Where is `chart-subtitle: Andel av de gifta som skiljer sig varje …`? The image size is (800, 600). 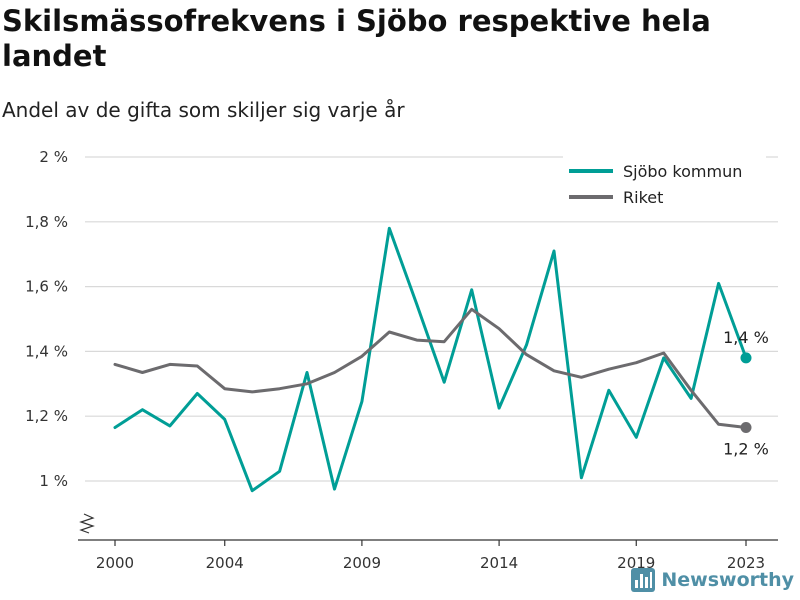
chart-subtitle: Andel av de gifta som skiljer sig varje … is located at coordinates (203, 110).